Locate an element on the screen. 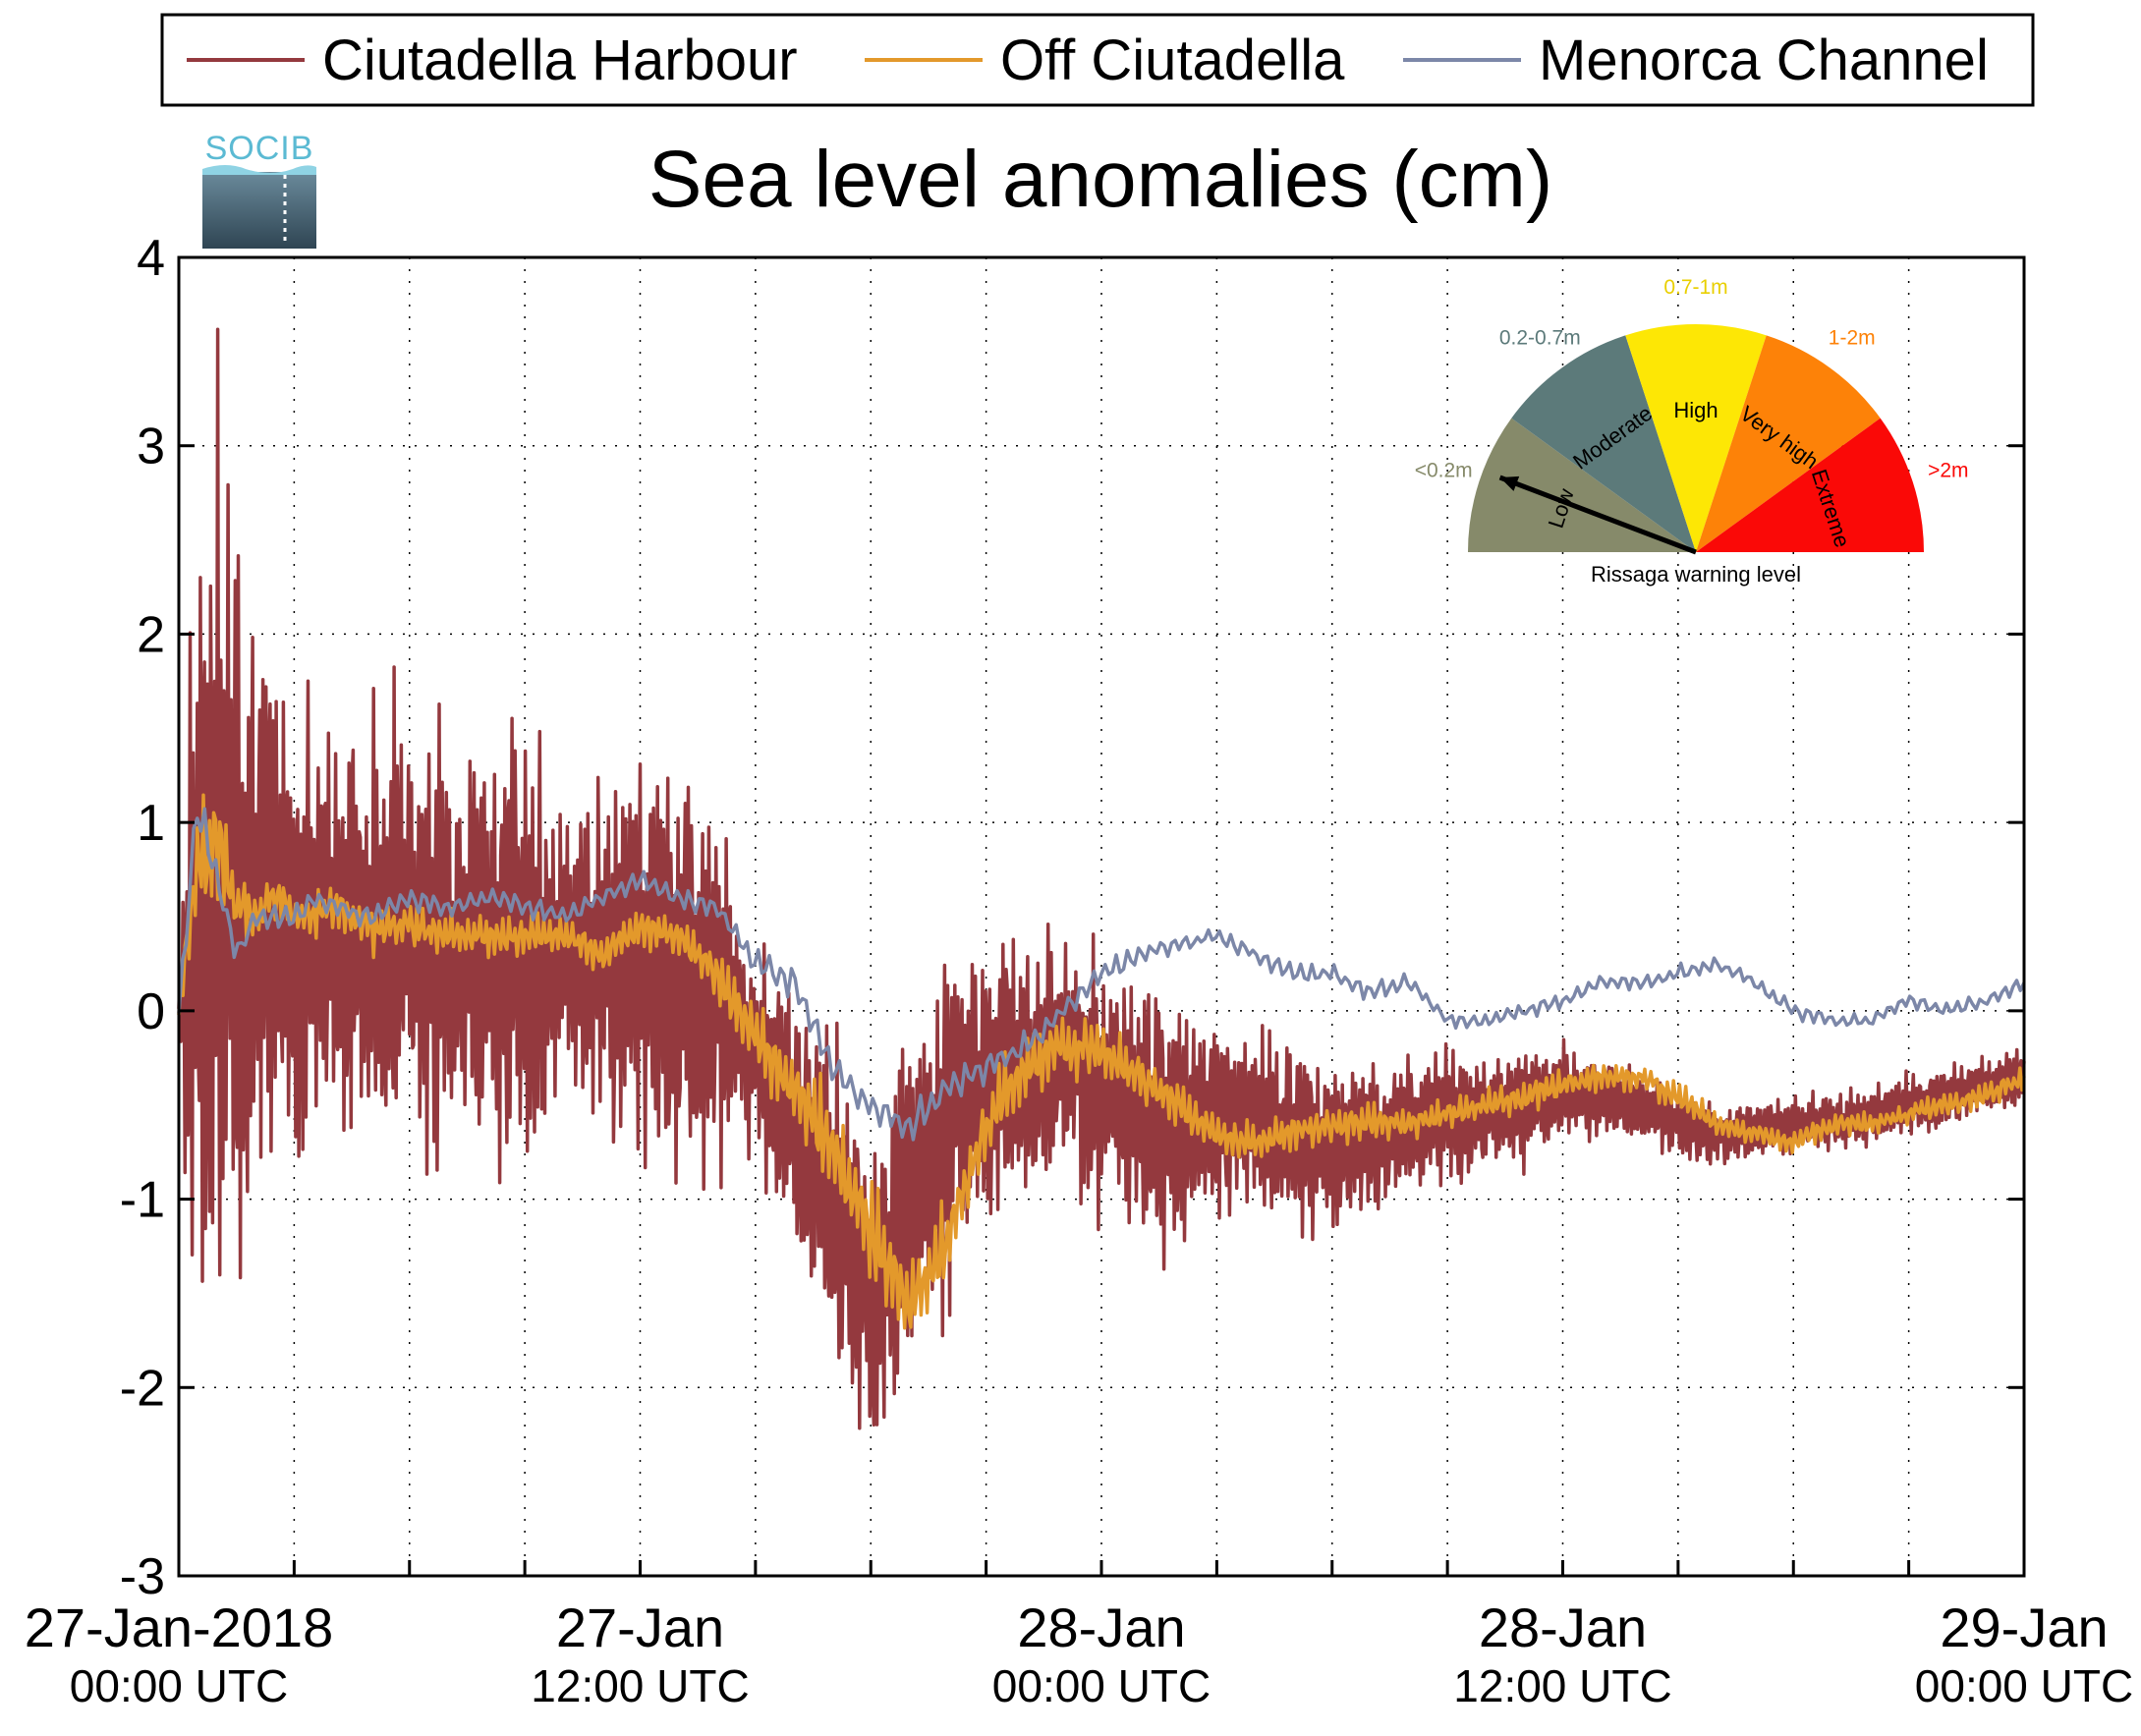 The height and width of the screenshot is (1736, 2141). legend-label: Menorca Channel is located at coordinates (1764, 60).